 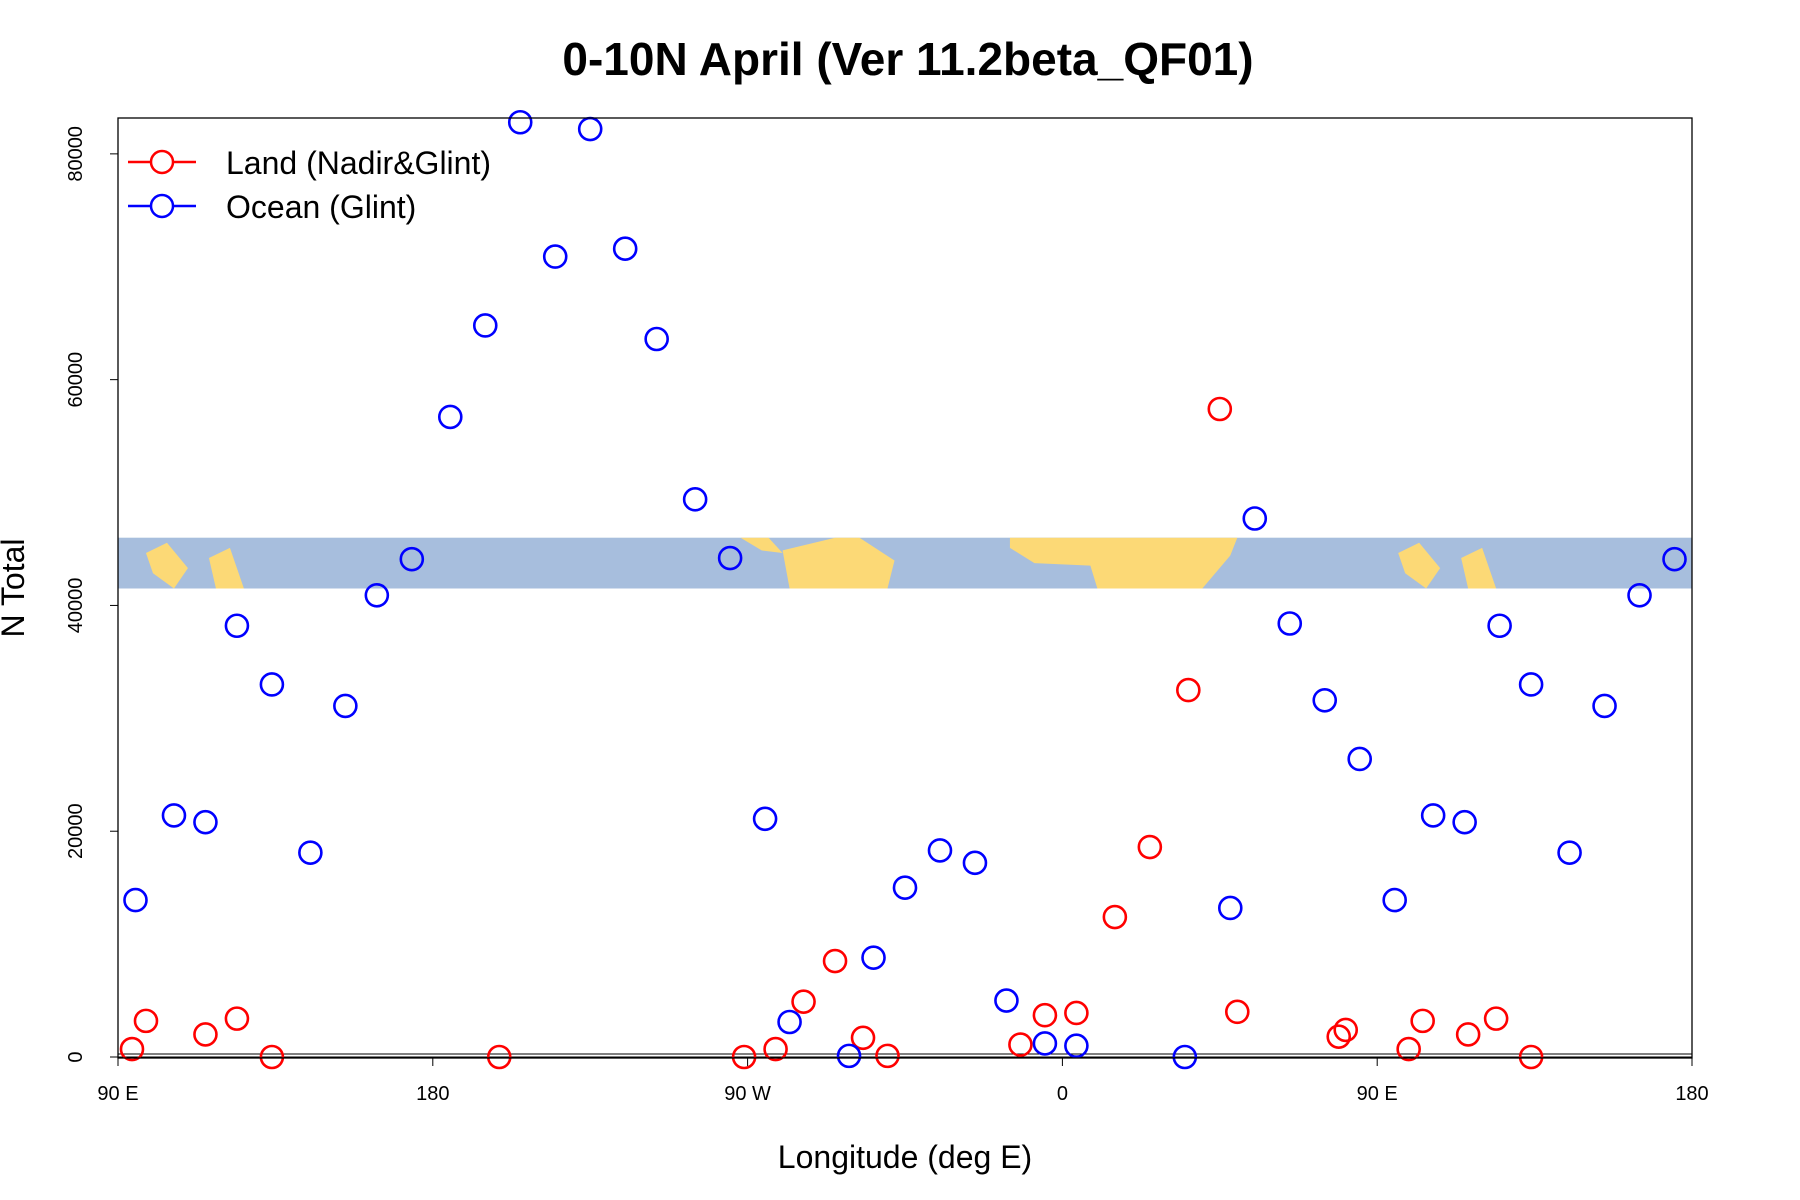 What do you see at coordinates (76, 831) in the screenshot?
I see `y-tick-label: 20000` at bounding box center [76, 831].